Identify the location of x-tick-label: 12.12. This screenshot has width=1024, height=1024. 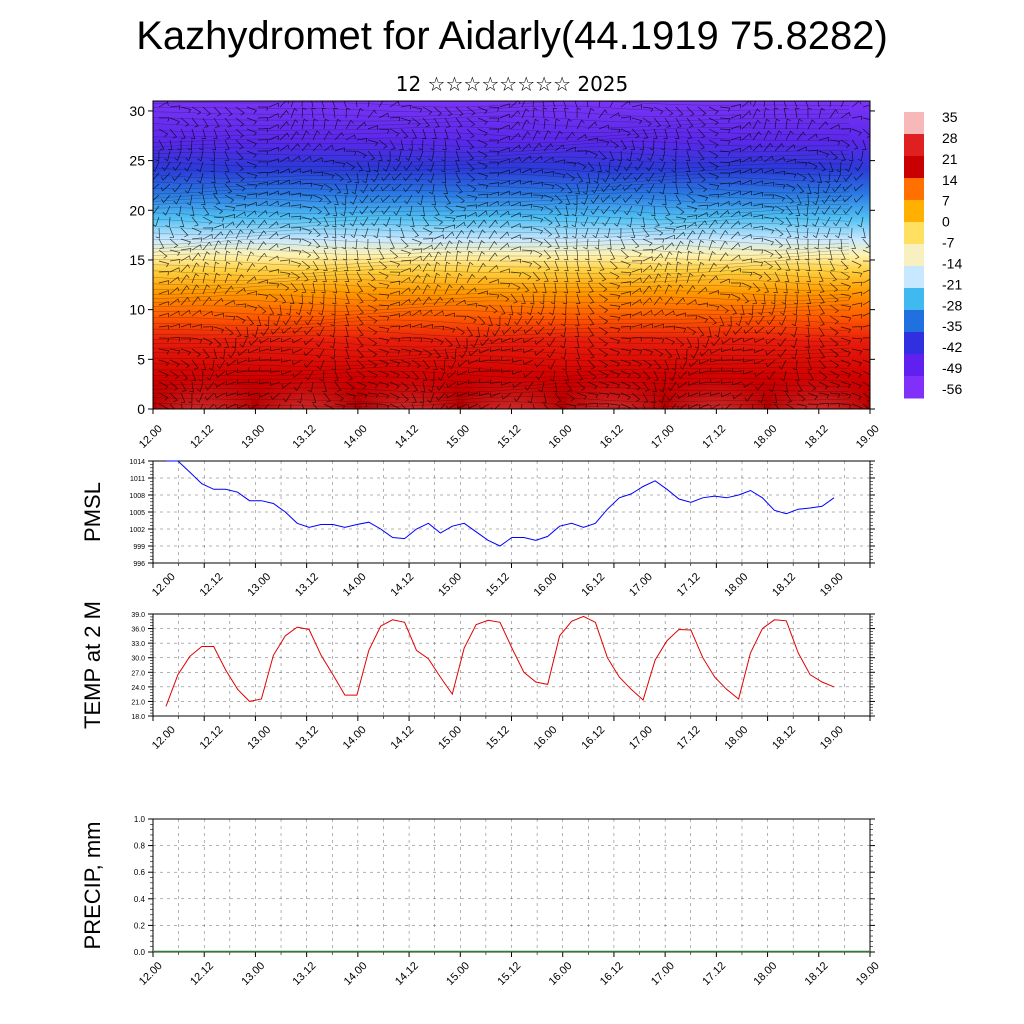
(202, 974).